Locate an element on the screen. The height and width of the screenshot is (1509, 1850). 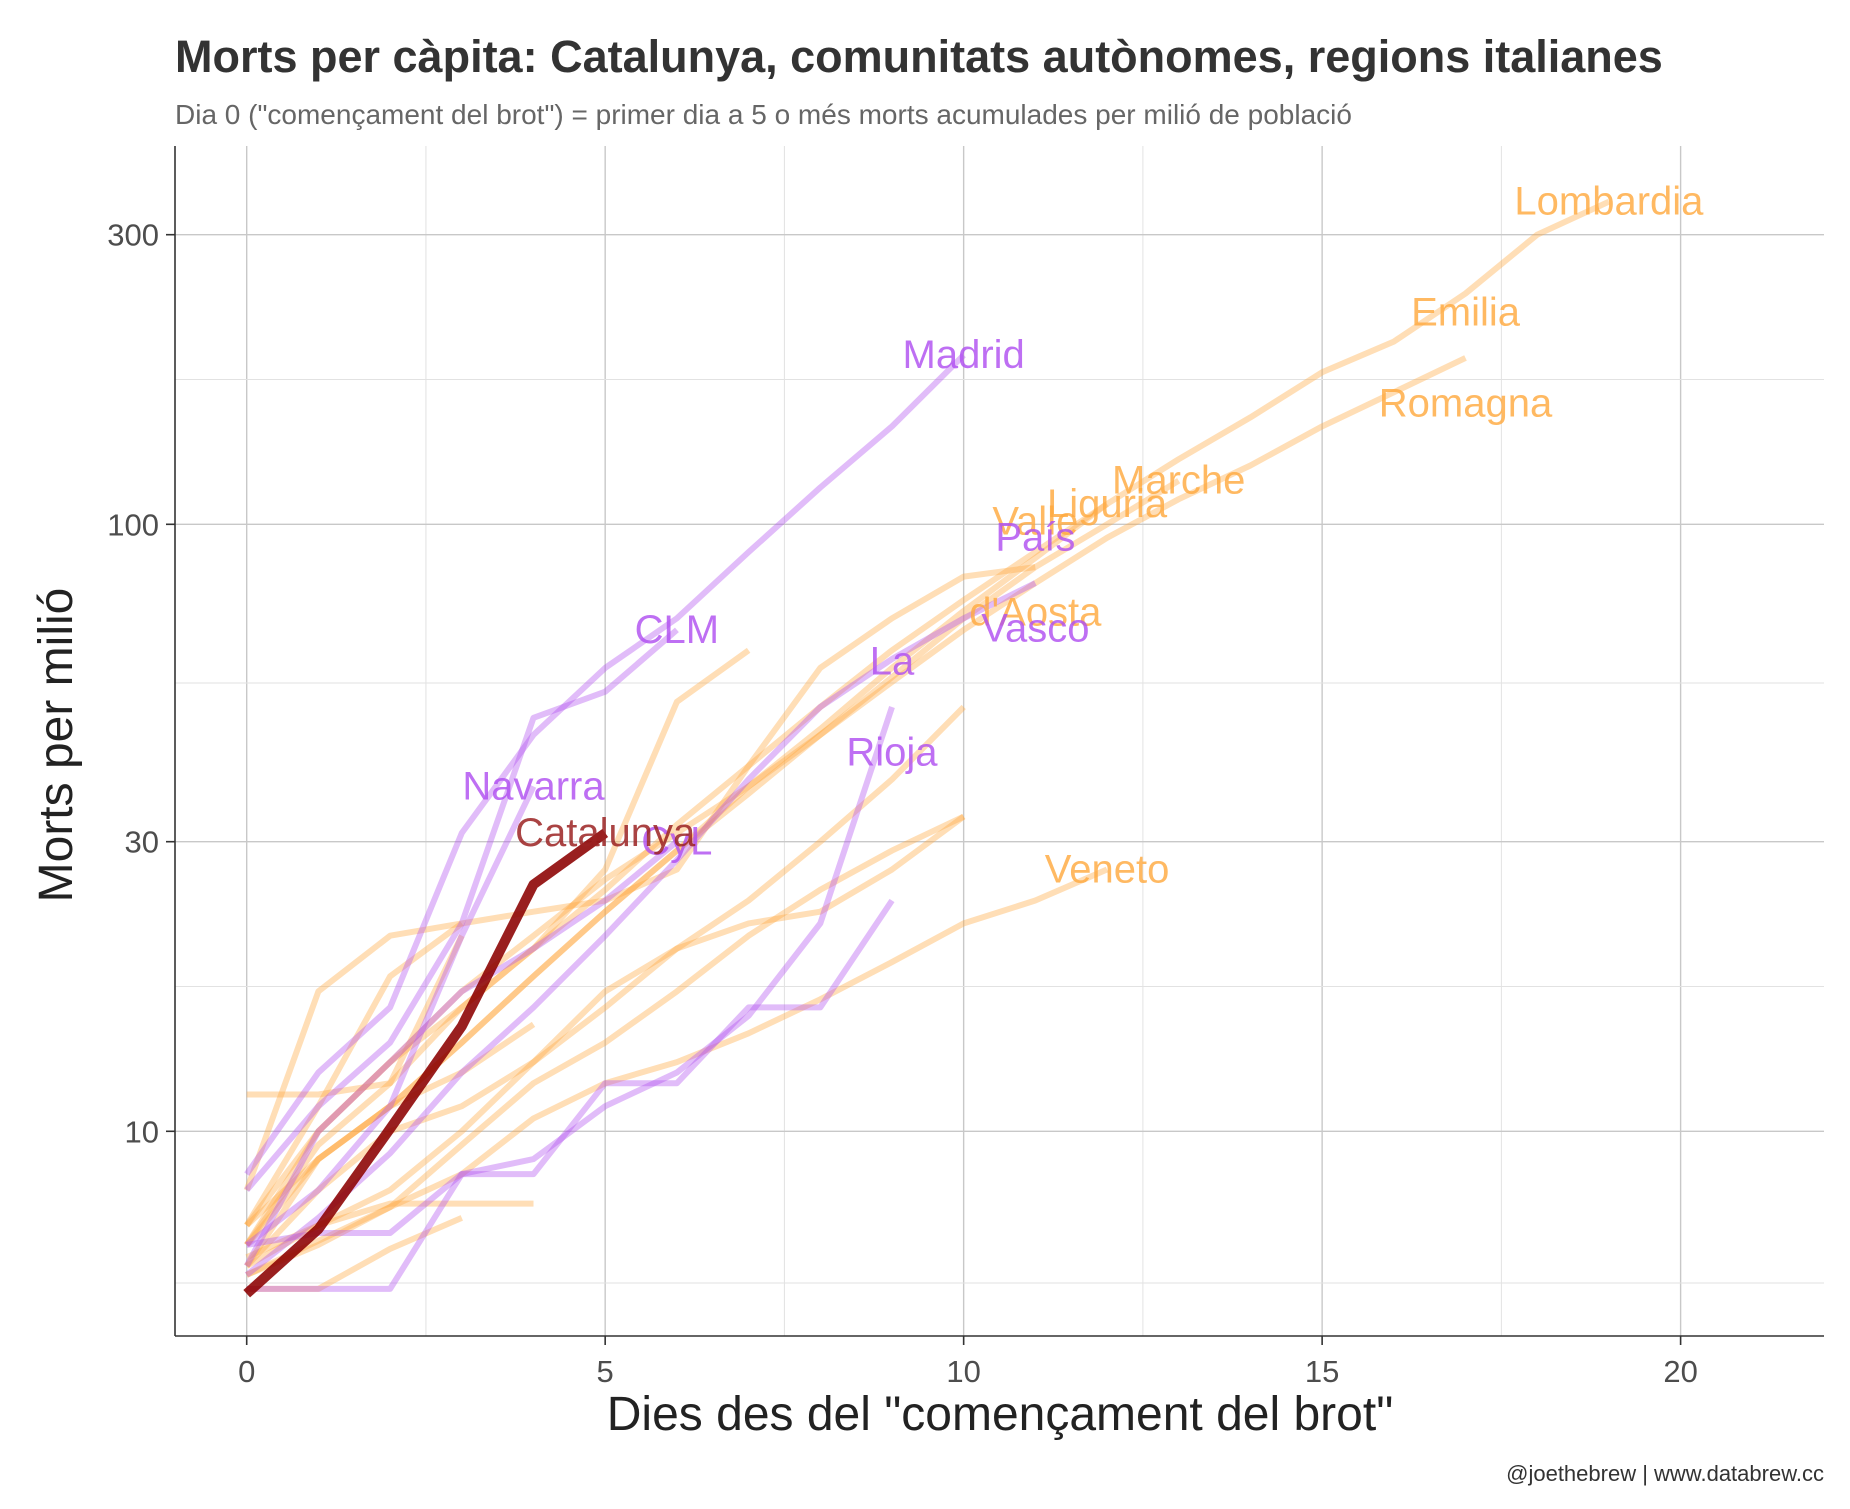
series-label: Catalunya is located at coordinates (605, 833).